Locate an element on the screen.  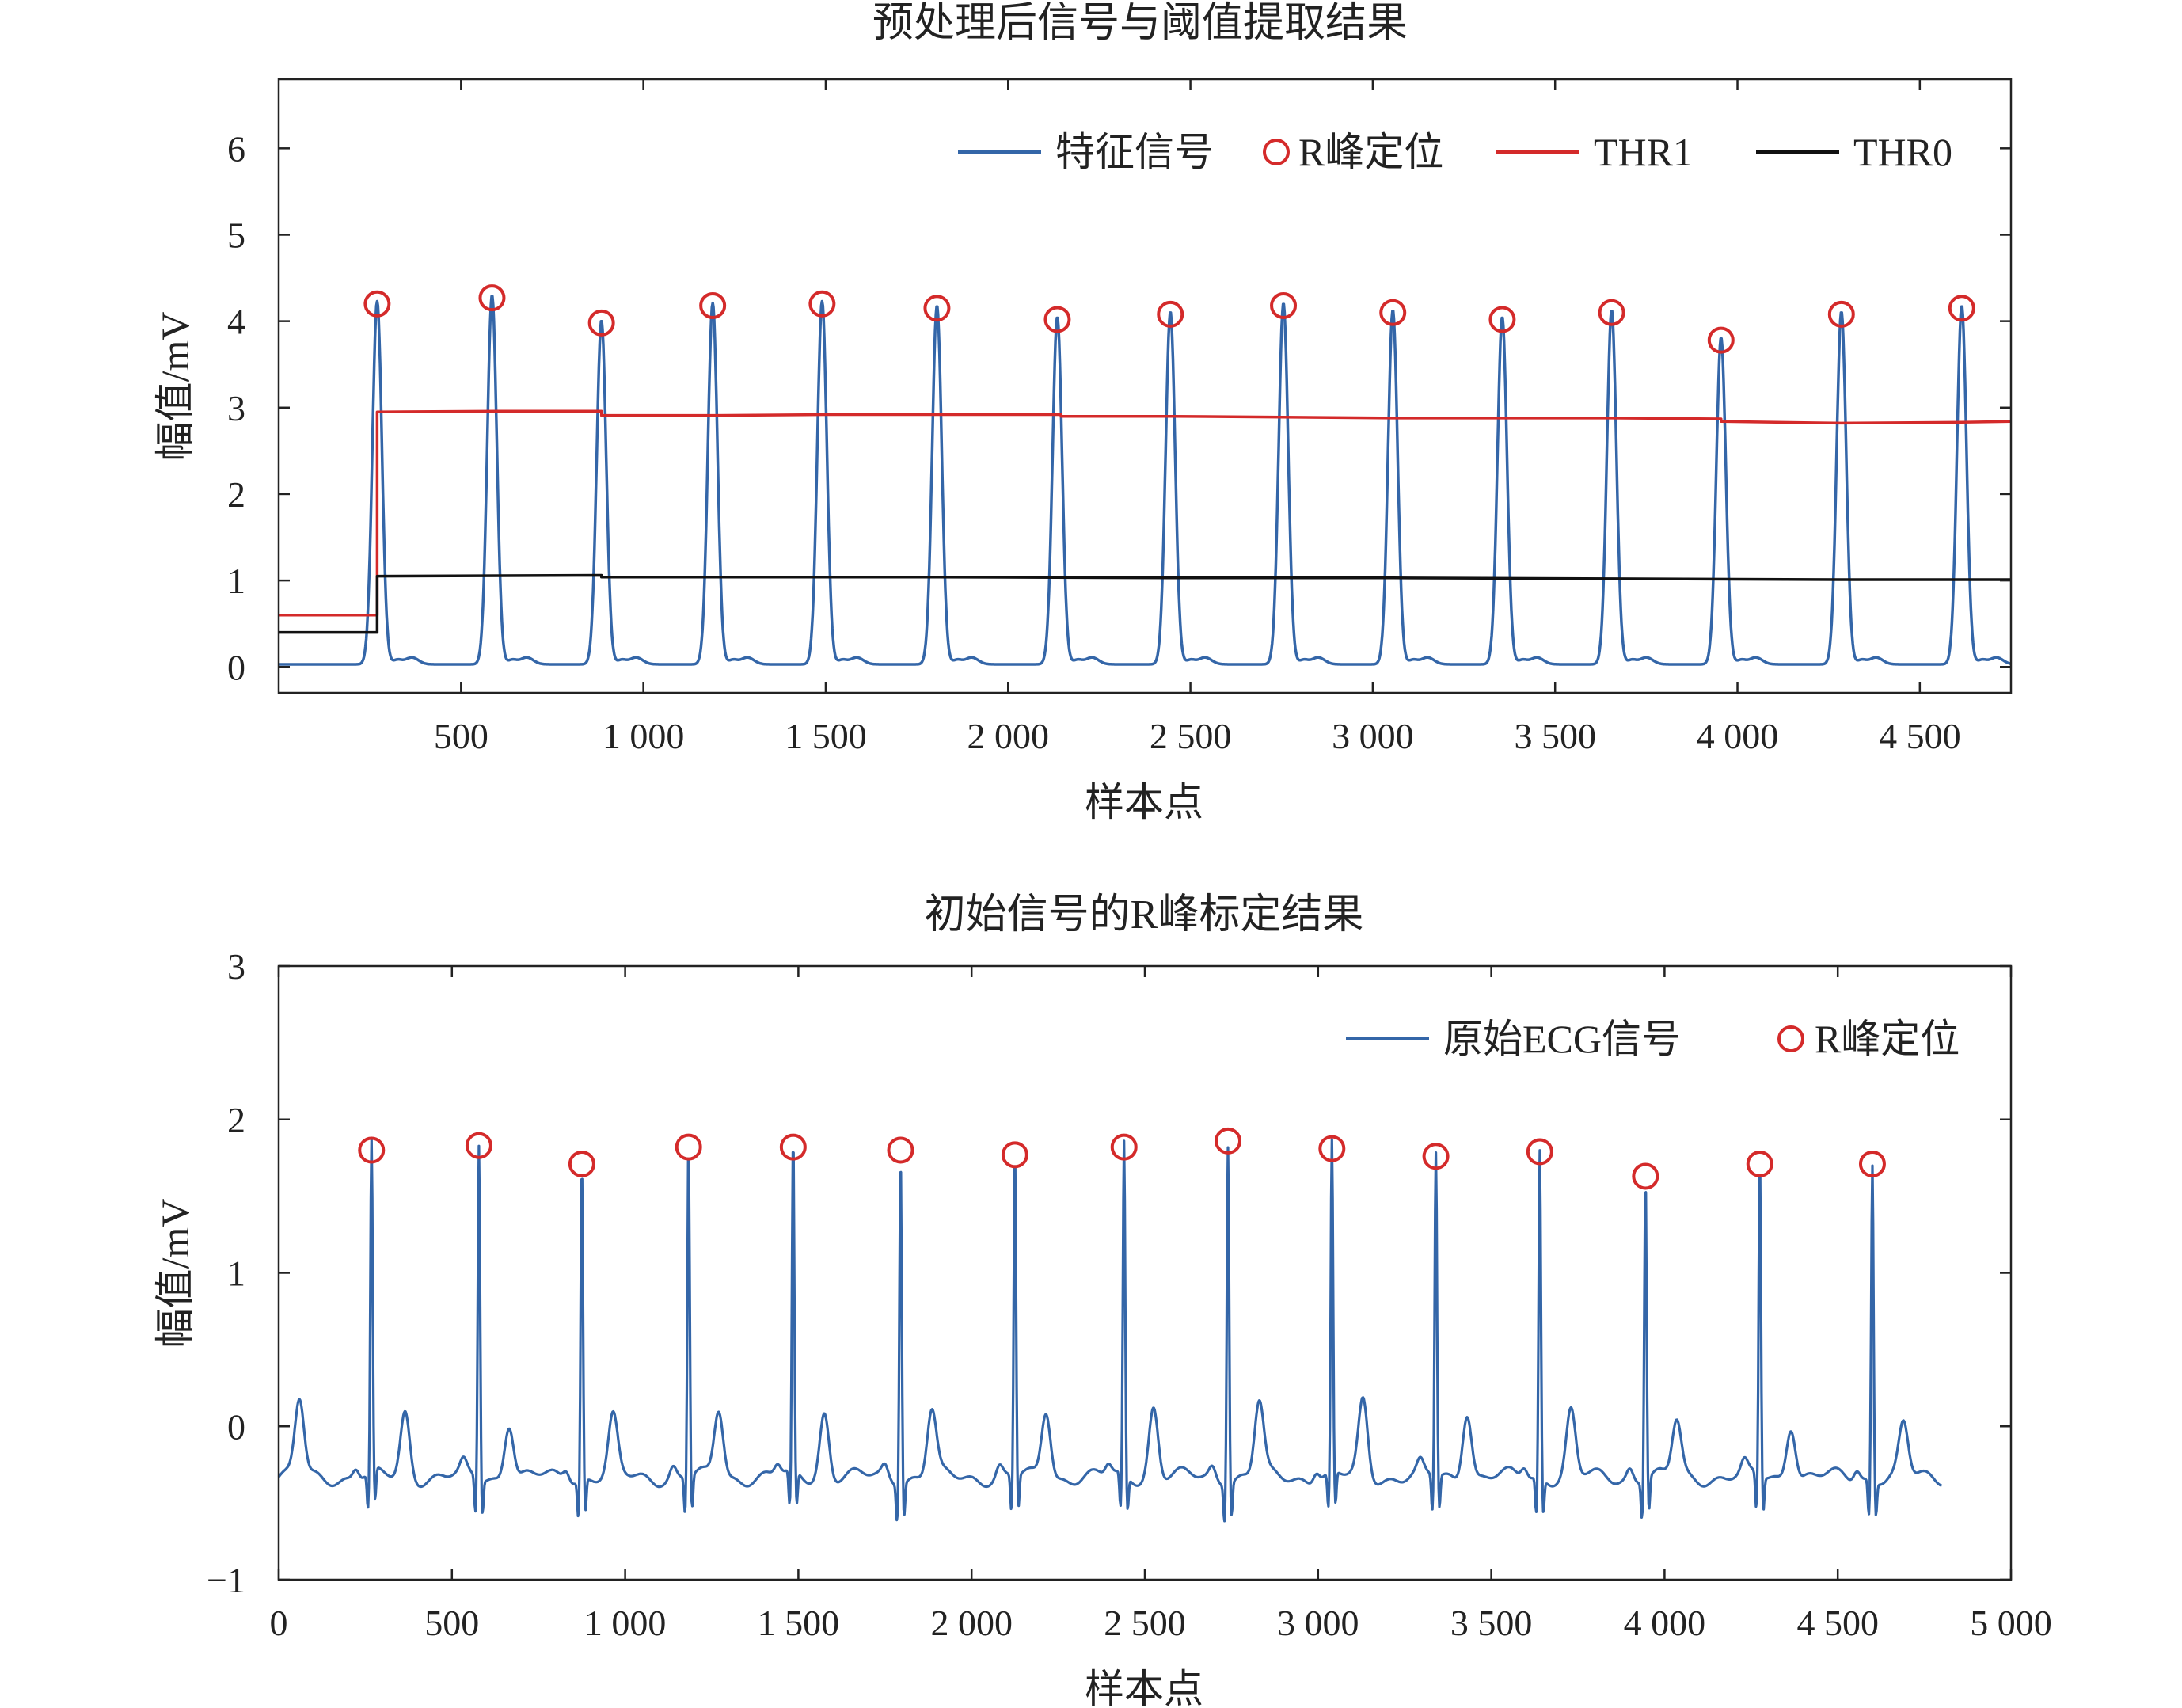
x-tick-label: 0 is located at coordinates (279, 1623).